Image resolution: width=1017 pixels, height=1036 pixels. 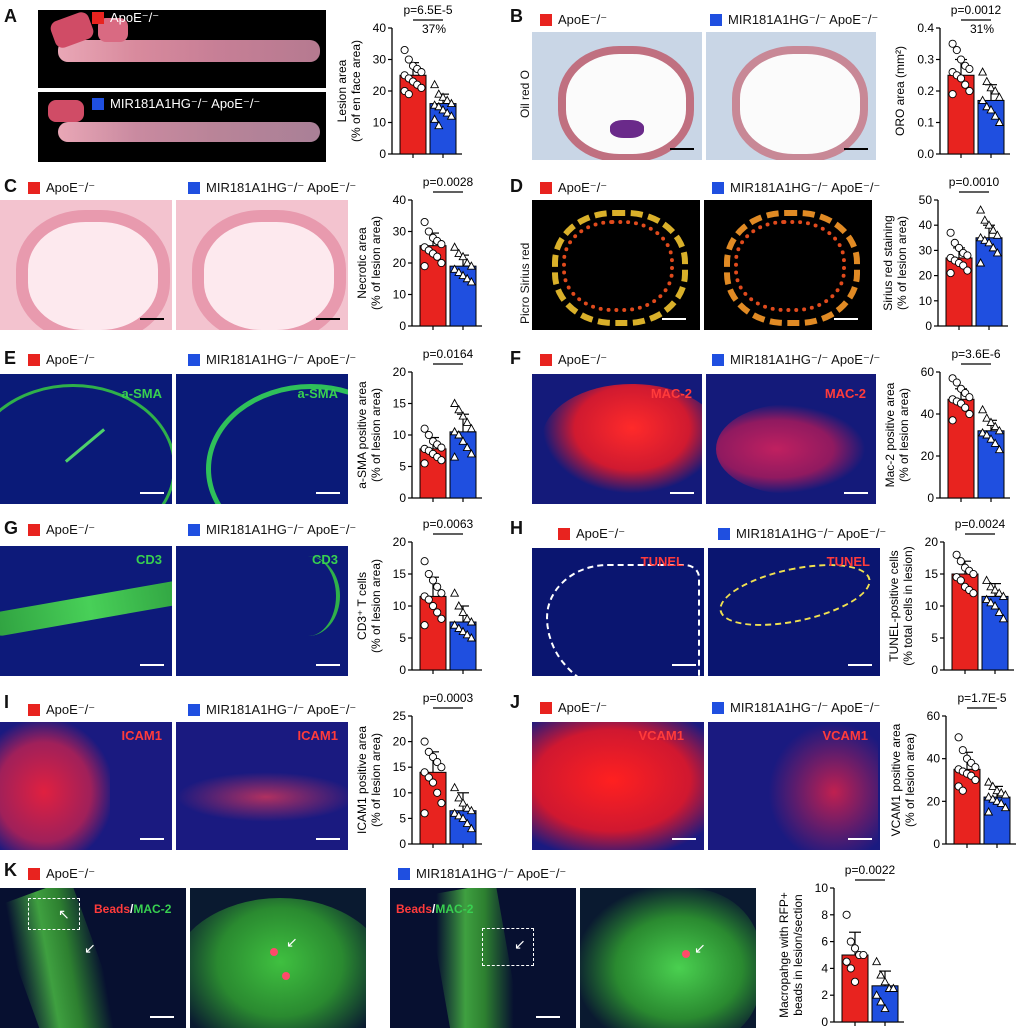 I want to click on y-axis-label-2: (% total cells in lesion), so click(x=908, y=605).